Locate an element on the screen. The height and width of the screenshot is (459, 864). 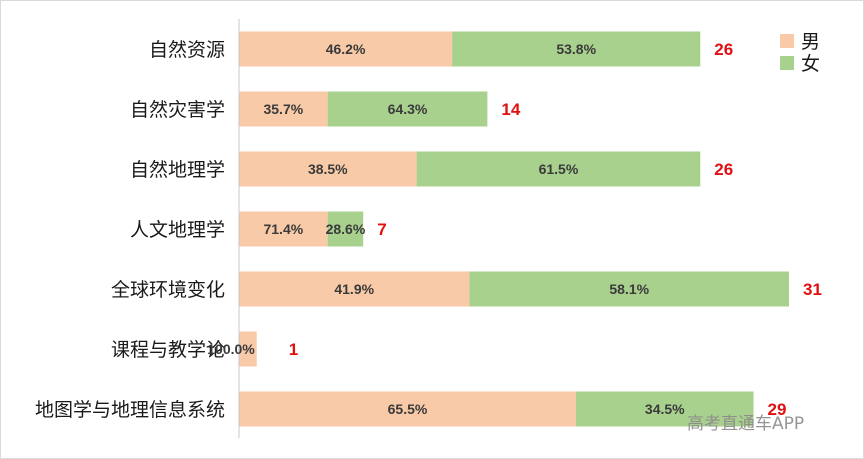
data-label-male: 38.5% is located at coordinates (328, 169).